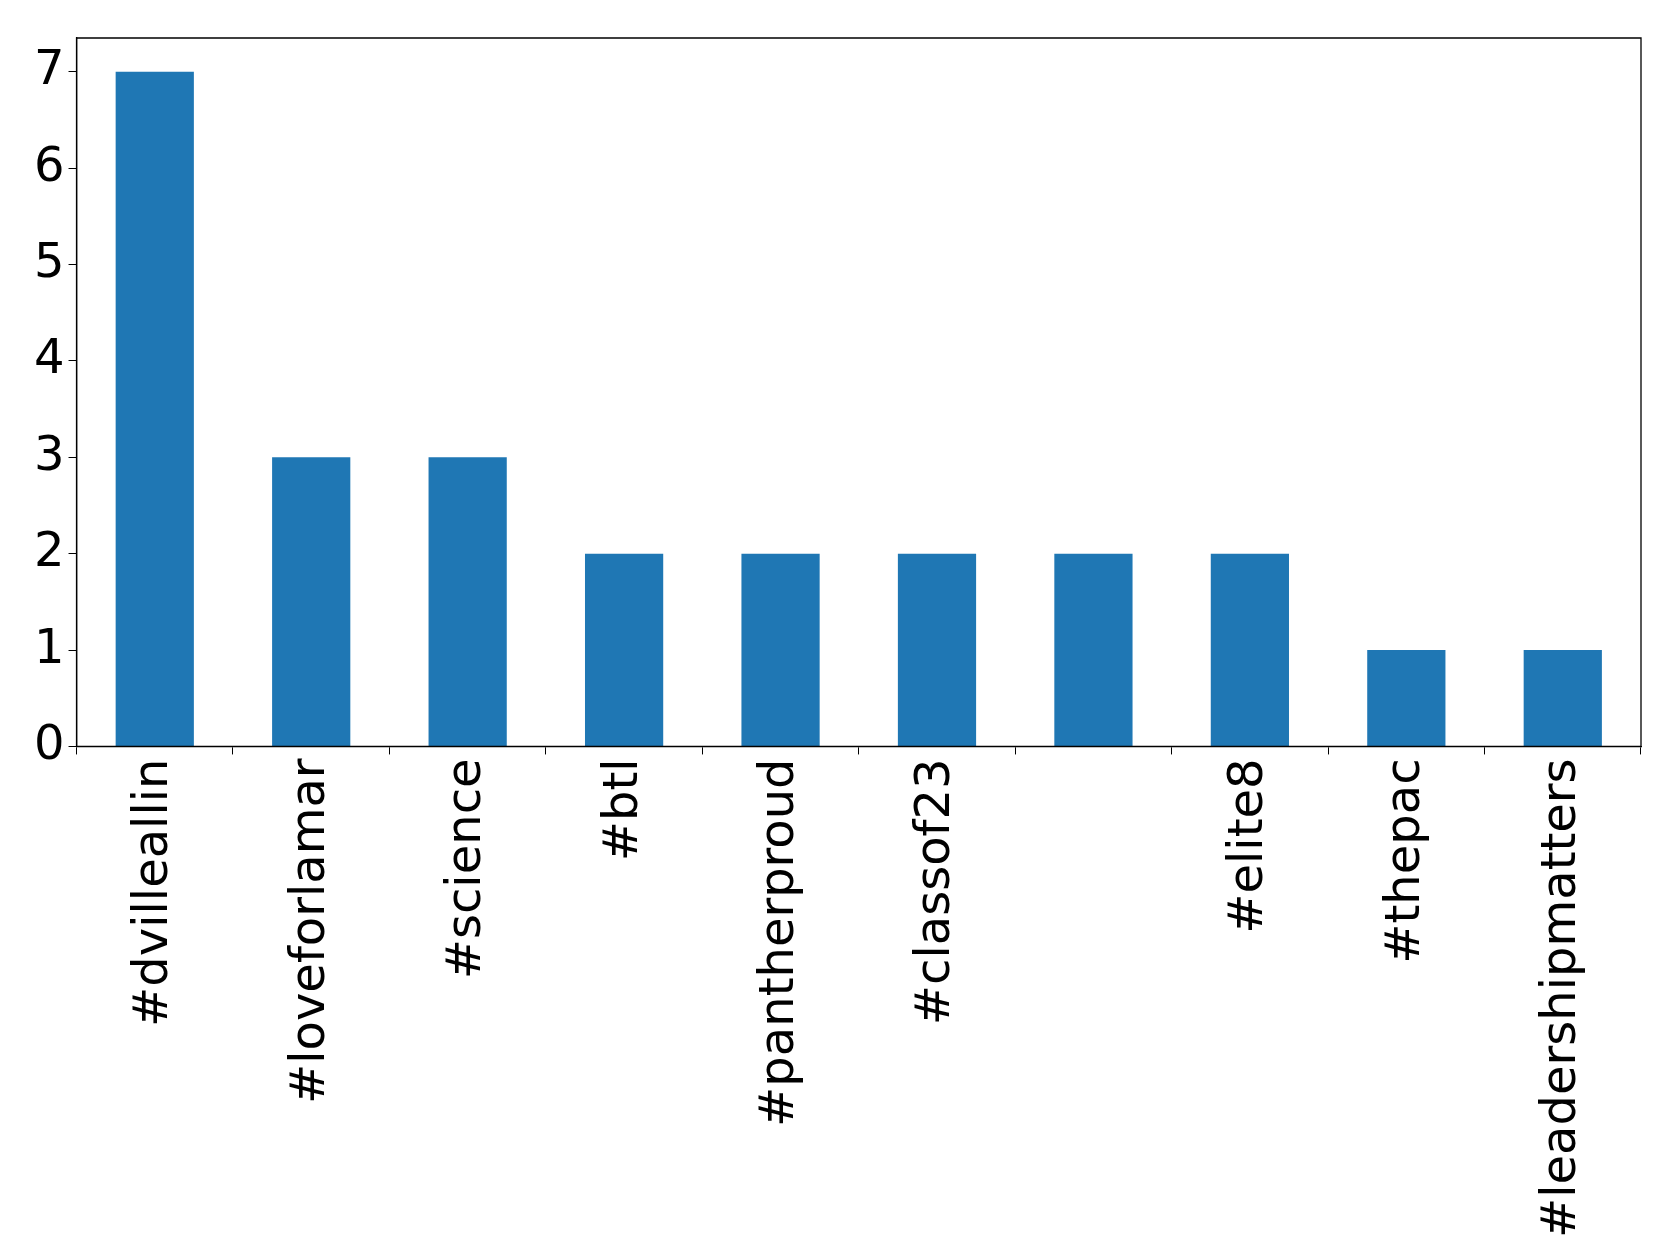  I want to click on y-tick-label: 3, so click(49, 452).